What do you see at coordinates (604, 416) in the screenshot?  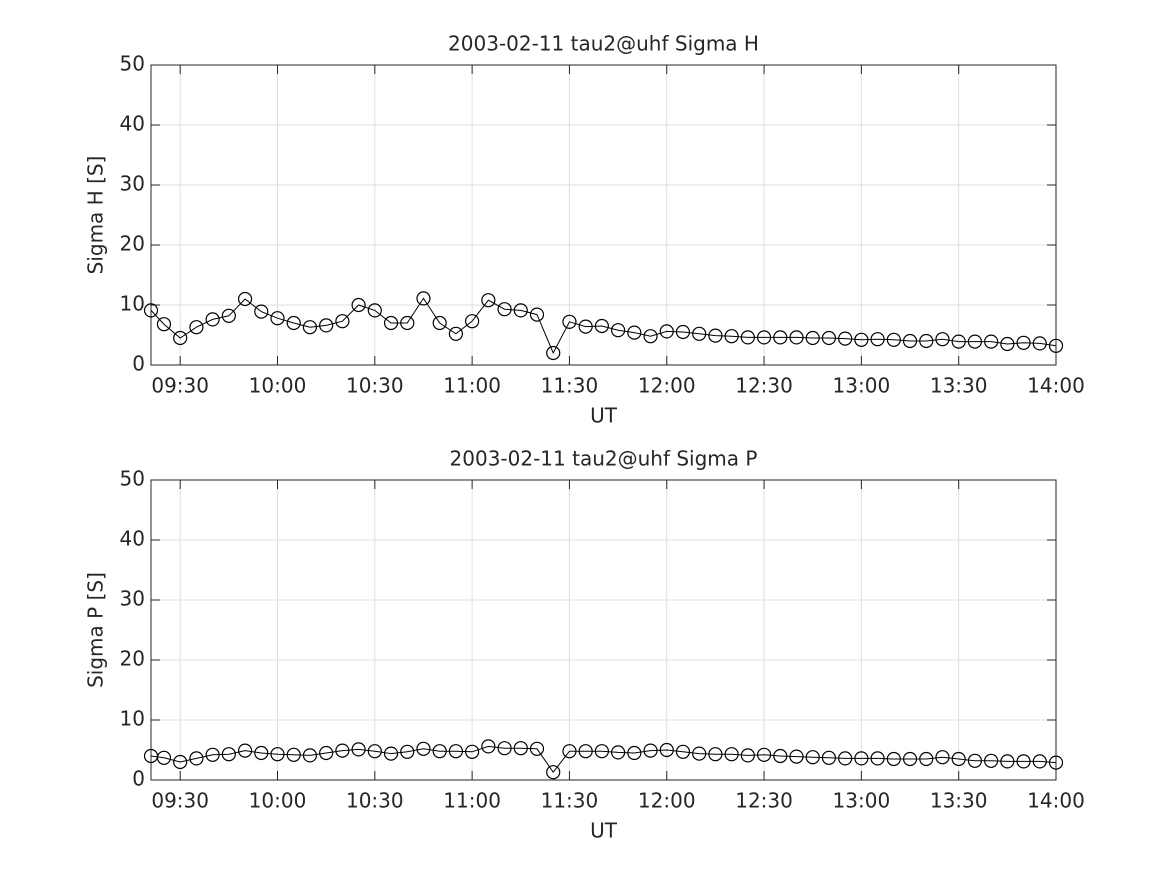 I see `x-axis-label: UT` at bounding box center [604, 416].